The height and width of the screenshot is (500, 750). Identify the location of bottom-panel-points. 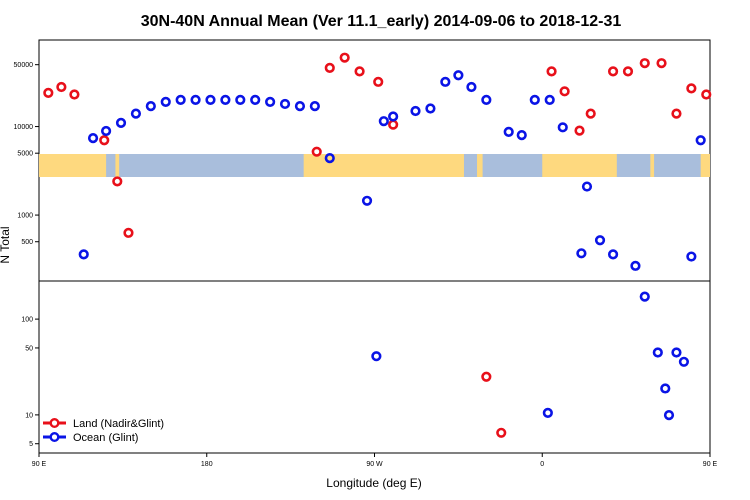
(506, 349).